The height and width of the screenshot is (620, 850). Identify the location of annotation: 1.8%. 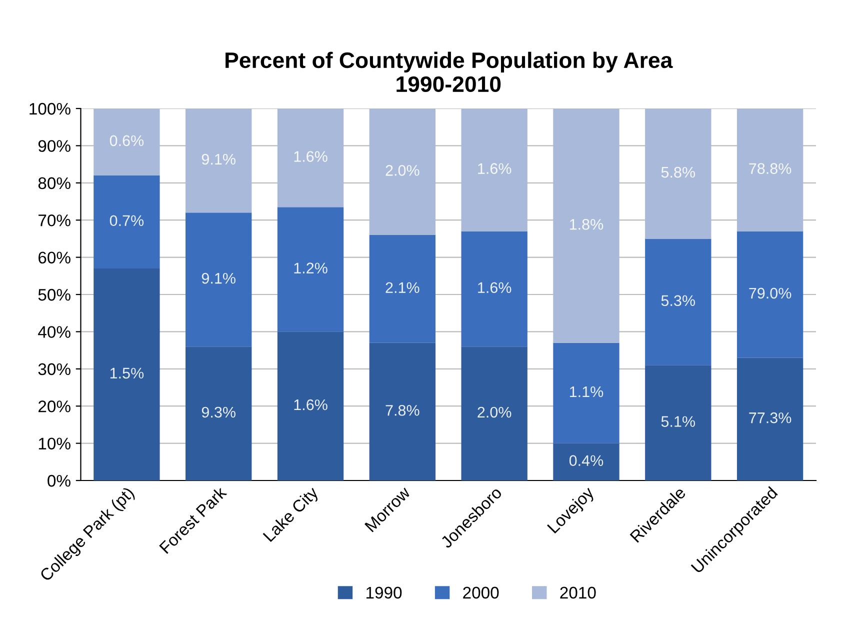
(587, 224).